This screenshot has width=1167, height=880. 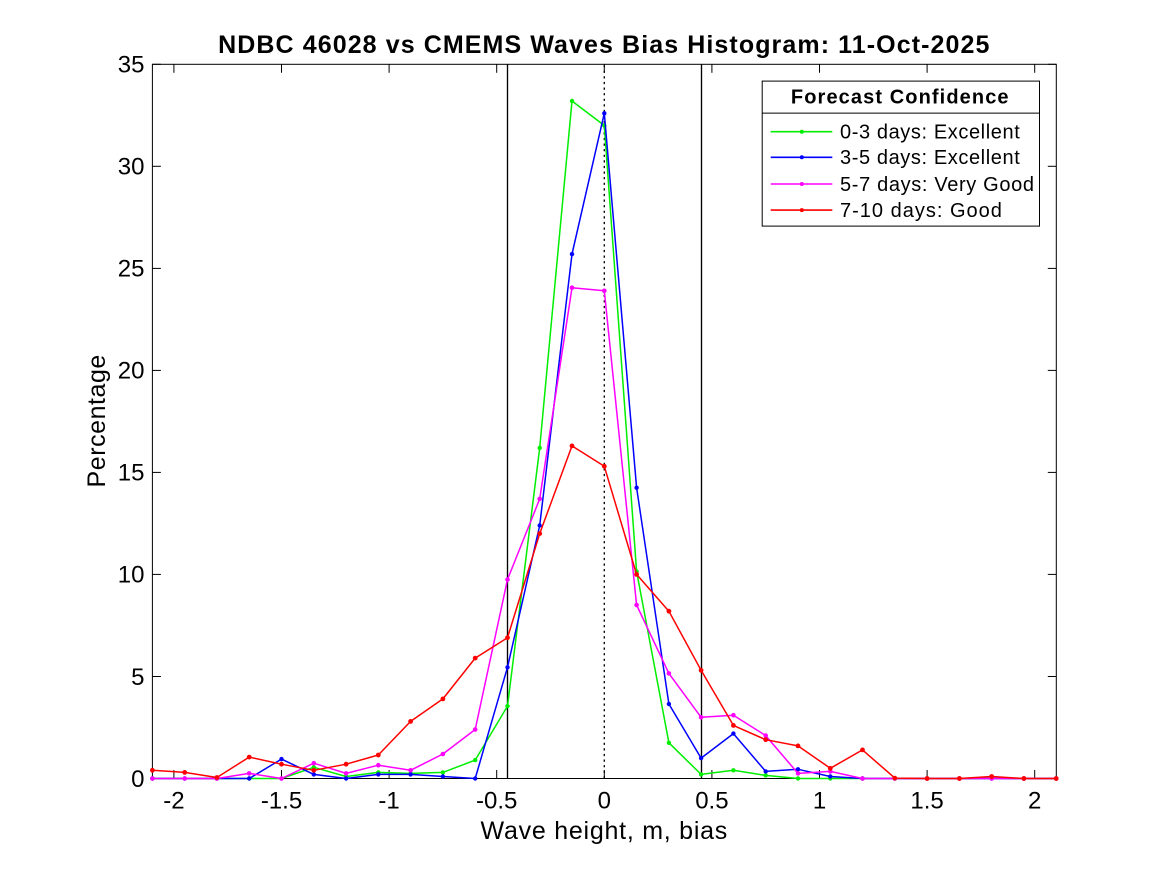 What do you see at coordinates (131, 473) in the screenshot?
I see `svg-text: 15` at bounding box center [131, 473].